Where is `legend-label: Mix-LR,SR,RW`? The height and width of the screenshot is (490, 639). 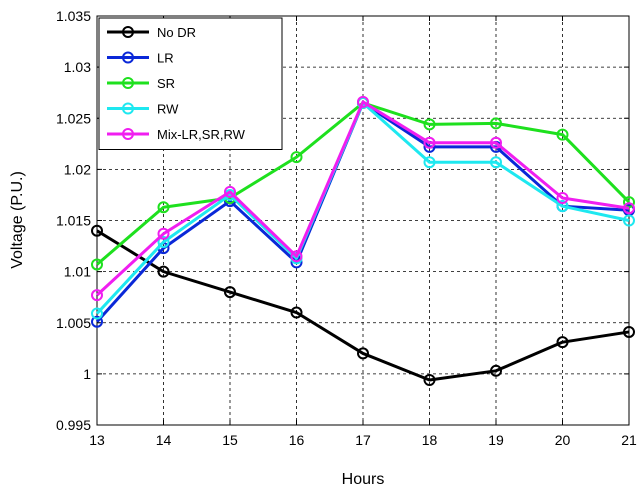 legend-label: Mix-LR,SR,RW is located at coordinates (201, 134).